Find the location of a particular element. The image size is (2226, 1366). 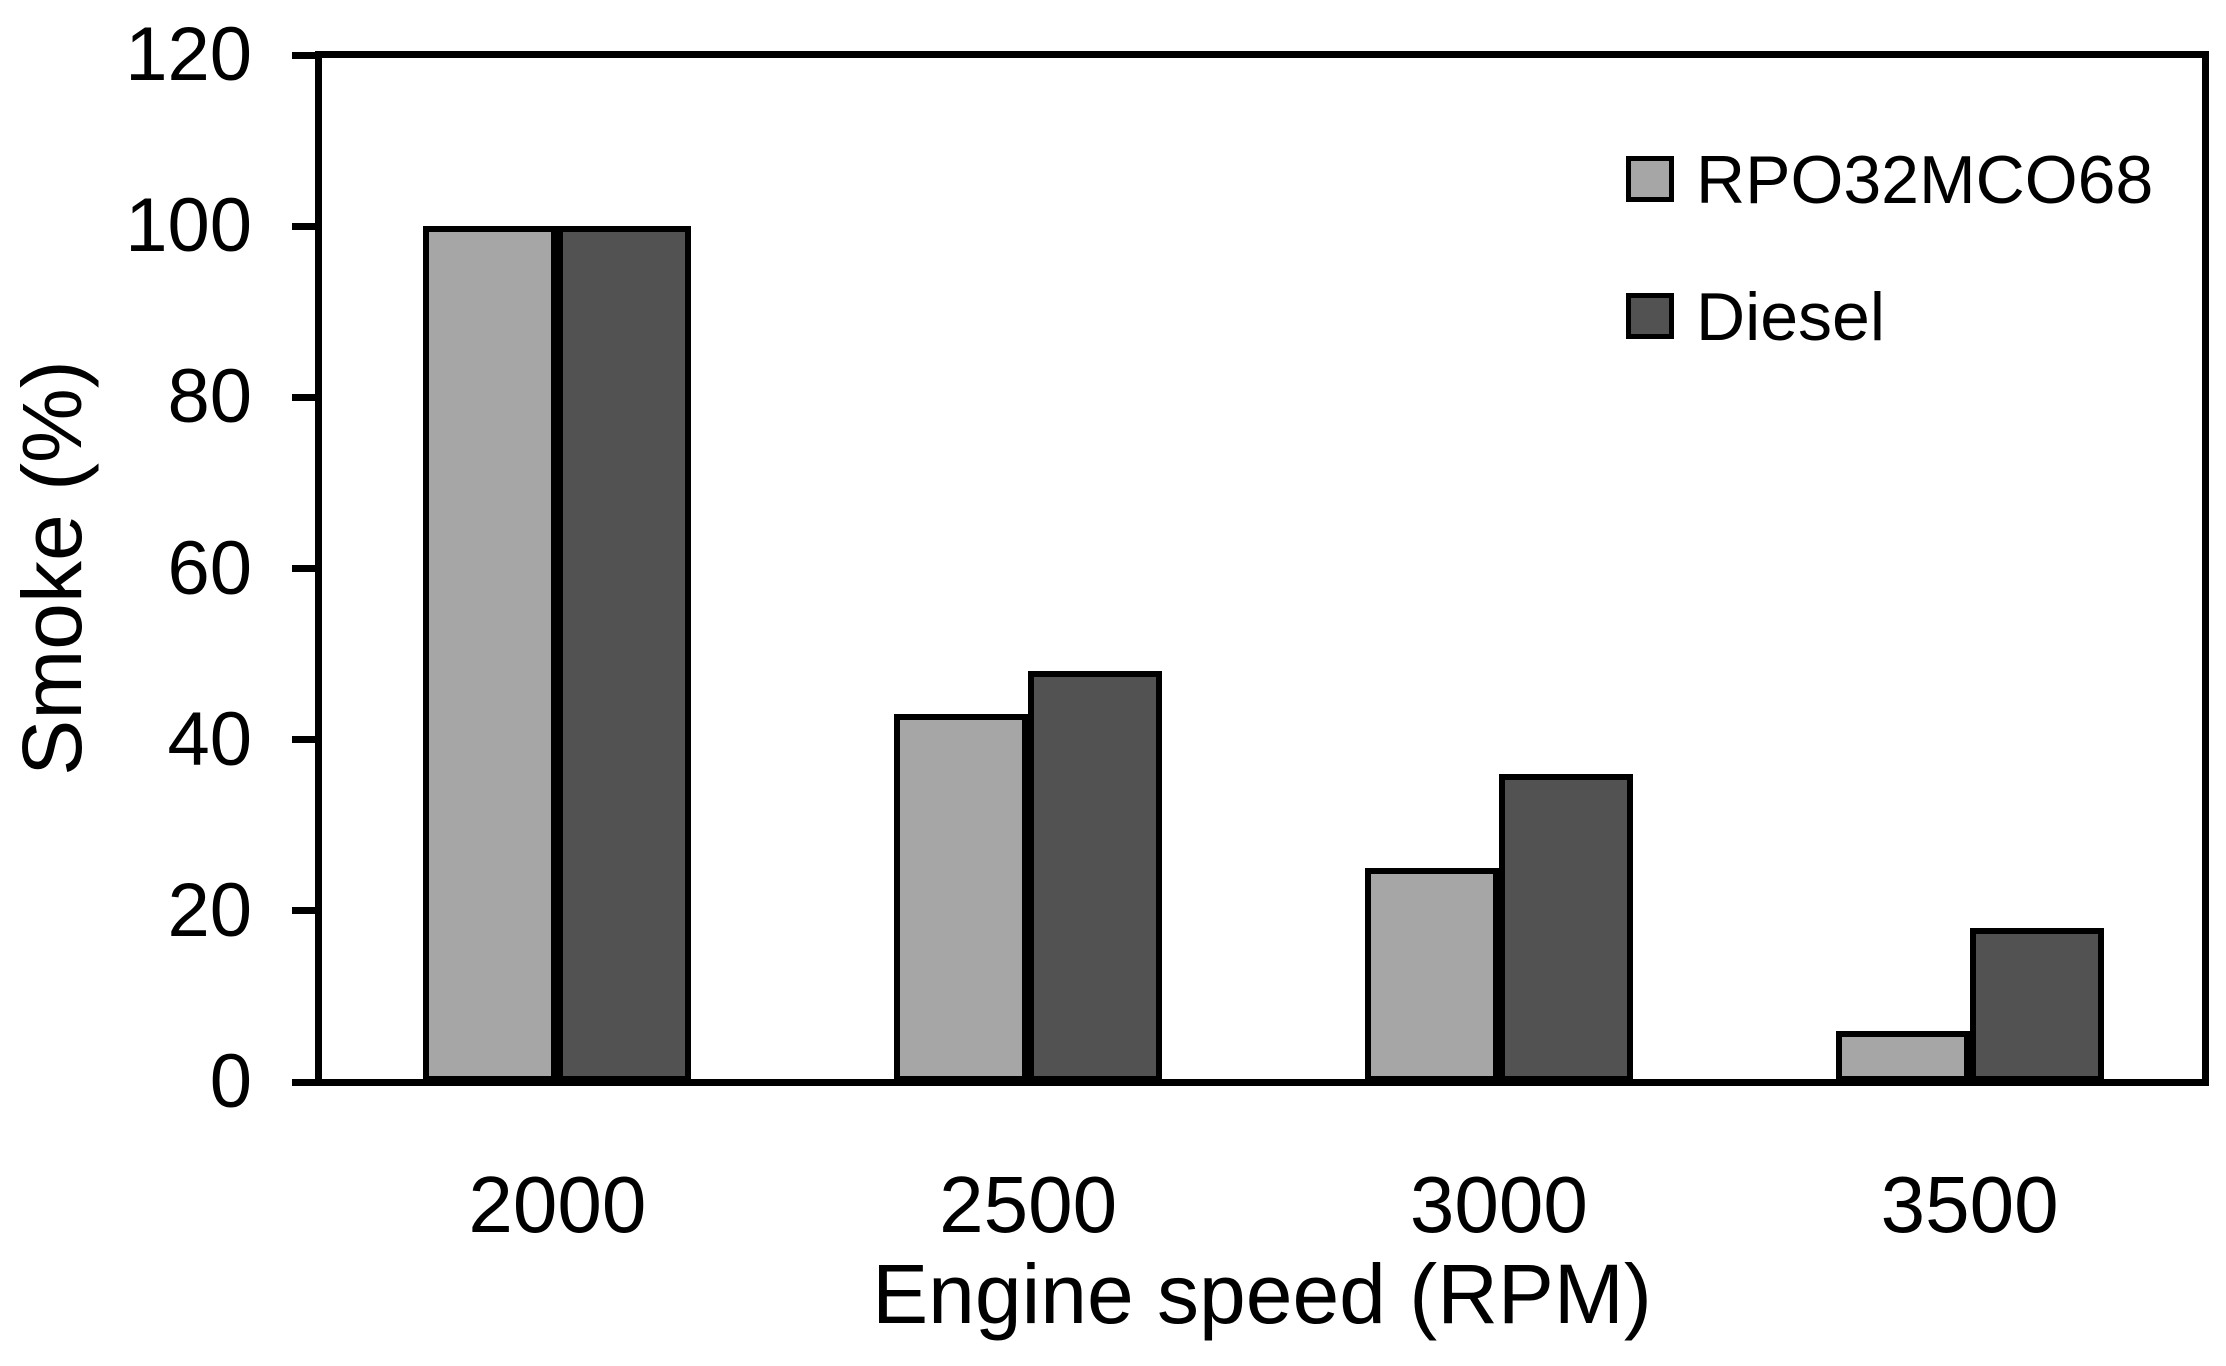

y-tick-label: 80 is located at coordinates (209, 397).